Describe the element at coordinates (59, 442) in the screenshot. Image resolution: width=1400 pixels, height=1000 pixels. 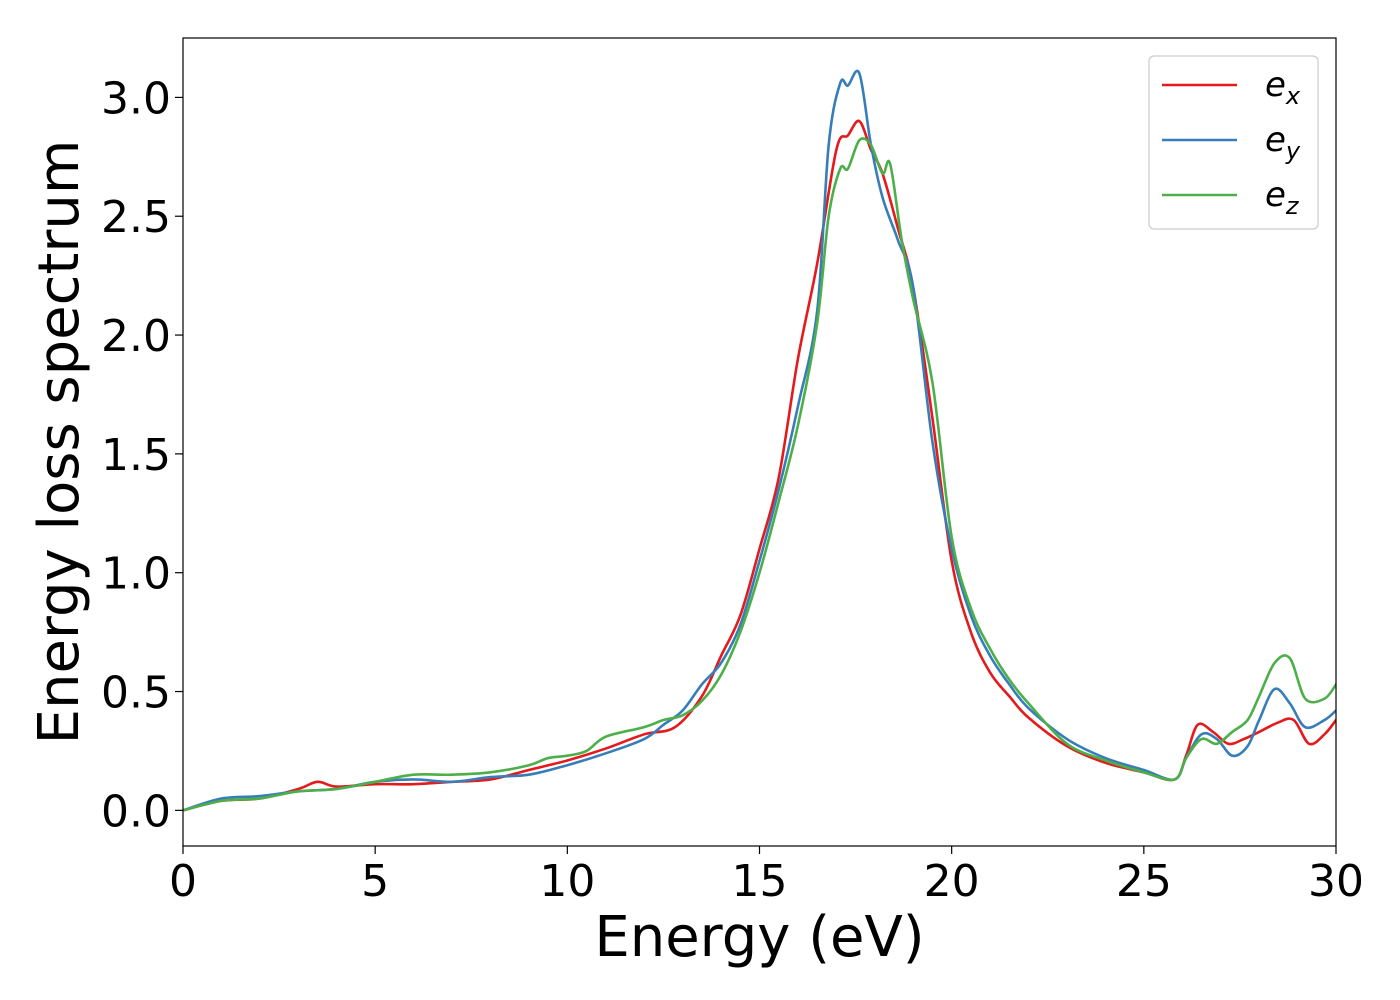
I see `y-axis-label: Energy loss spectrum` at that location.